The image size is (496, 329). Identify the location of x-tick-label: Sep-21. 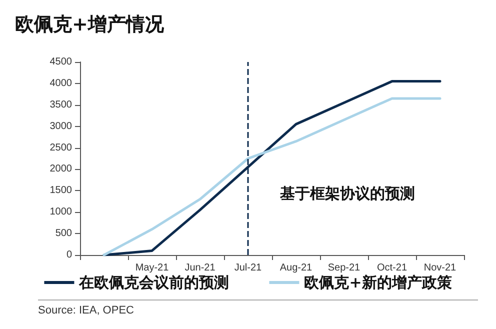
(344, 268).